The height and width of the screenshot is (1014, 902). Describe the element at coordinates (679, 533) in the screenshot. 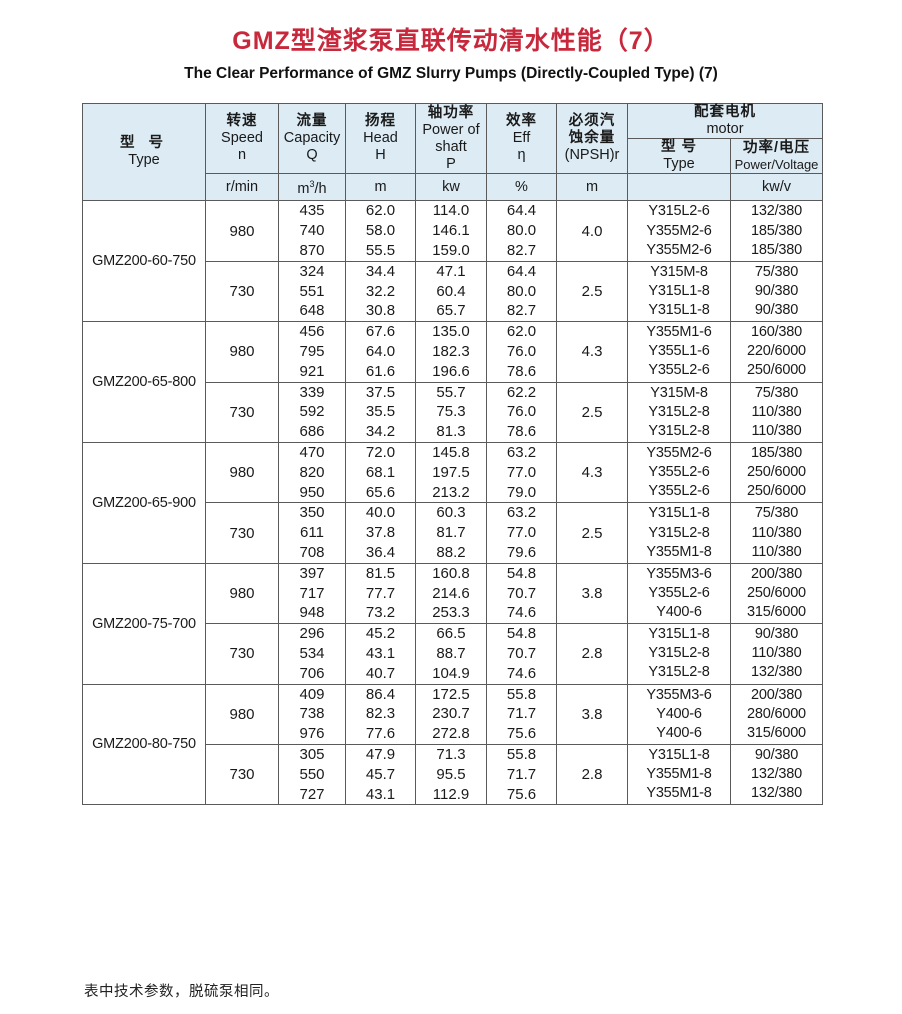

I see `motor-type-cell: Y315L1-8 Y315L2-8 Y355M1-8` at that location.